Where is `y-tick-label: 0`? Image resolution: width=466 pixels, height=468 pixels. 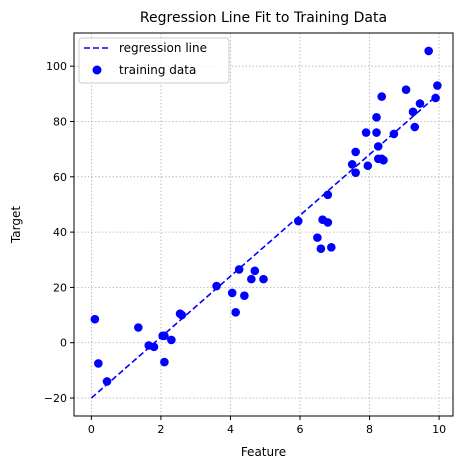
y-tick-label: 0 is located at coordinates (63, 343).